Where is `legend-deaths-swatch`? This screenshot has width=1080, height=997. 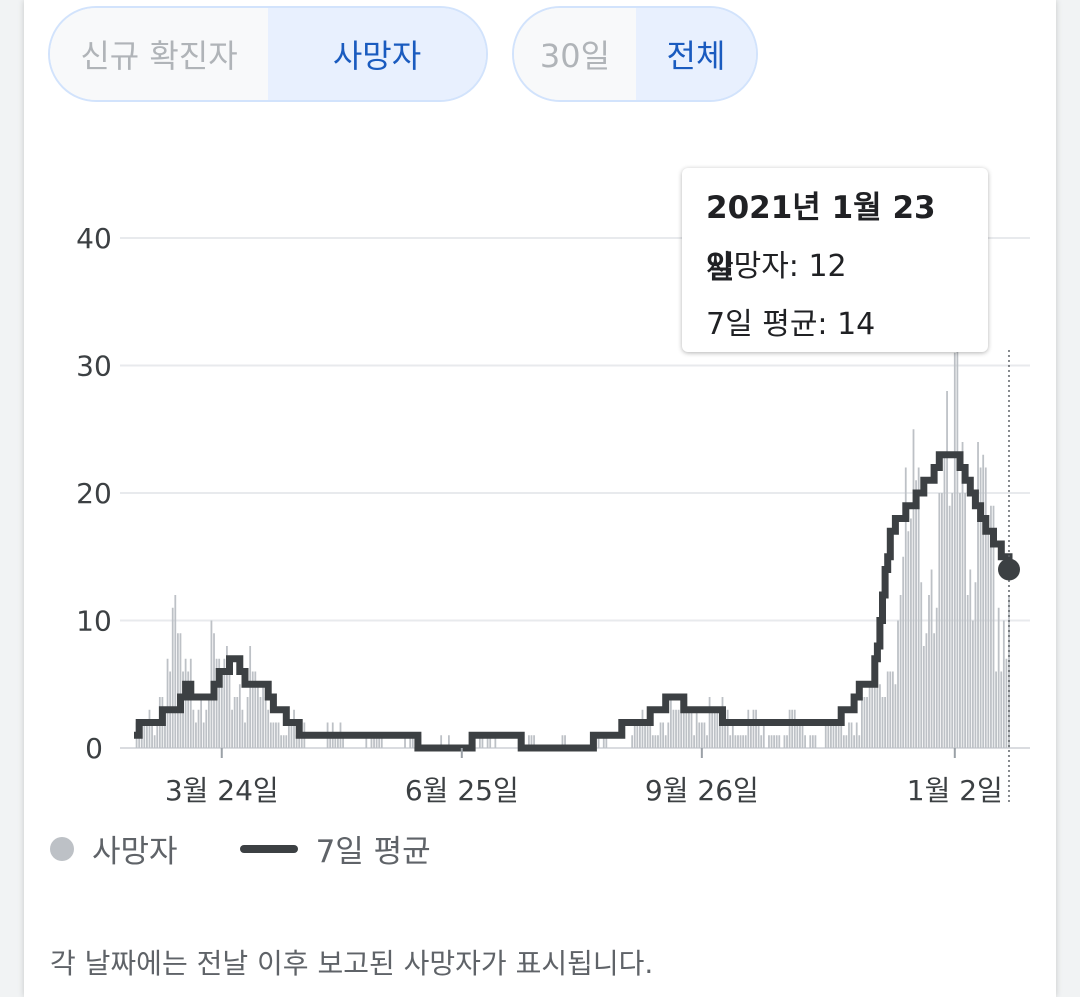
legend-deaths-swatch is located at coordinates (62, 848).